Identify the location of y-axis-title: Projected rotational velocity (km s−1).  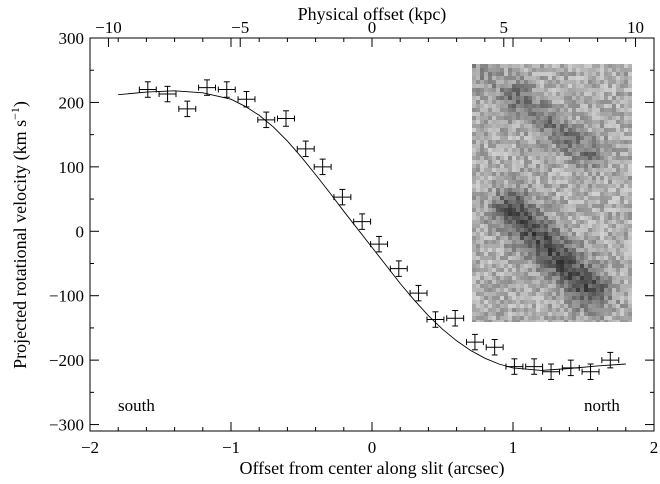
(19, 235).